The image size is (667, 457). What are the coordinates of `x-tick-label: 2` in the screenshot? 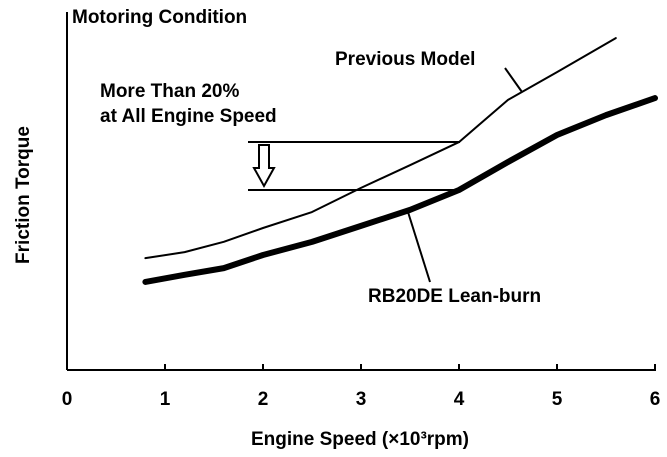 It's located at (263, 399).